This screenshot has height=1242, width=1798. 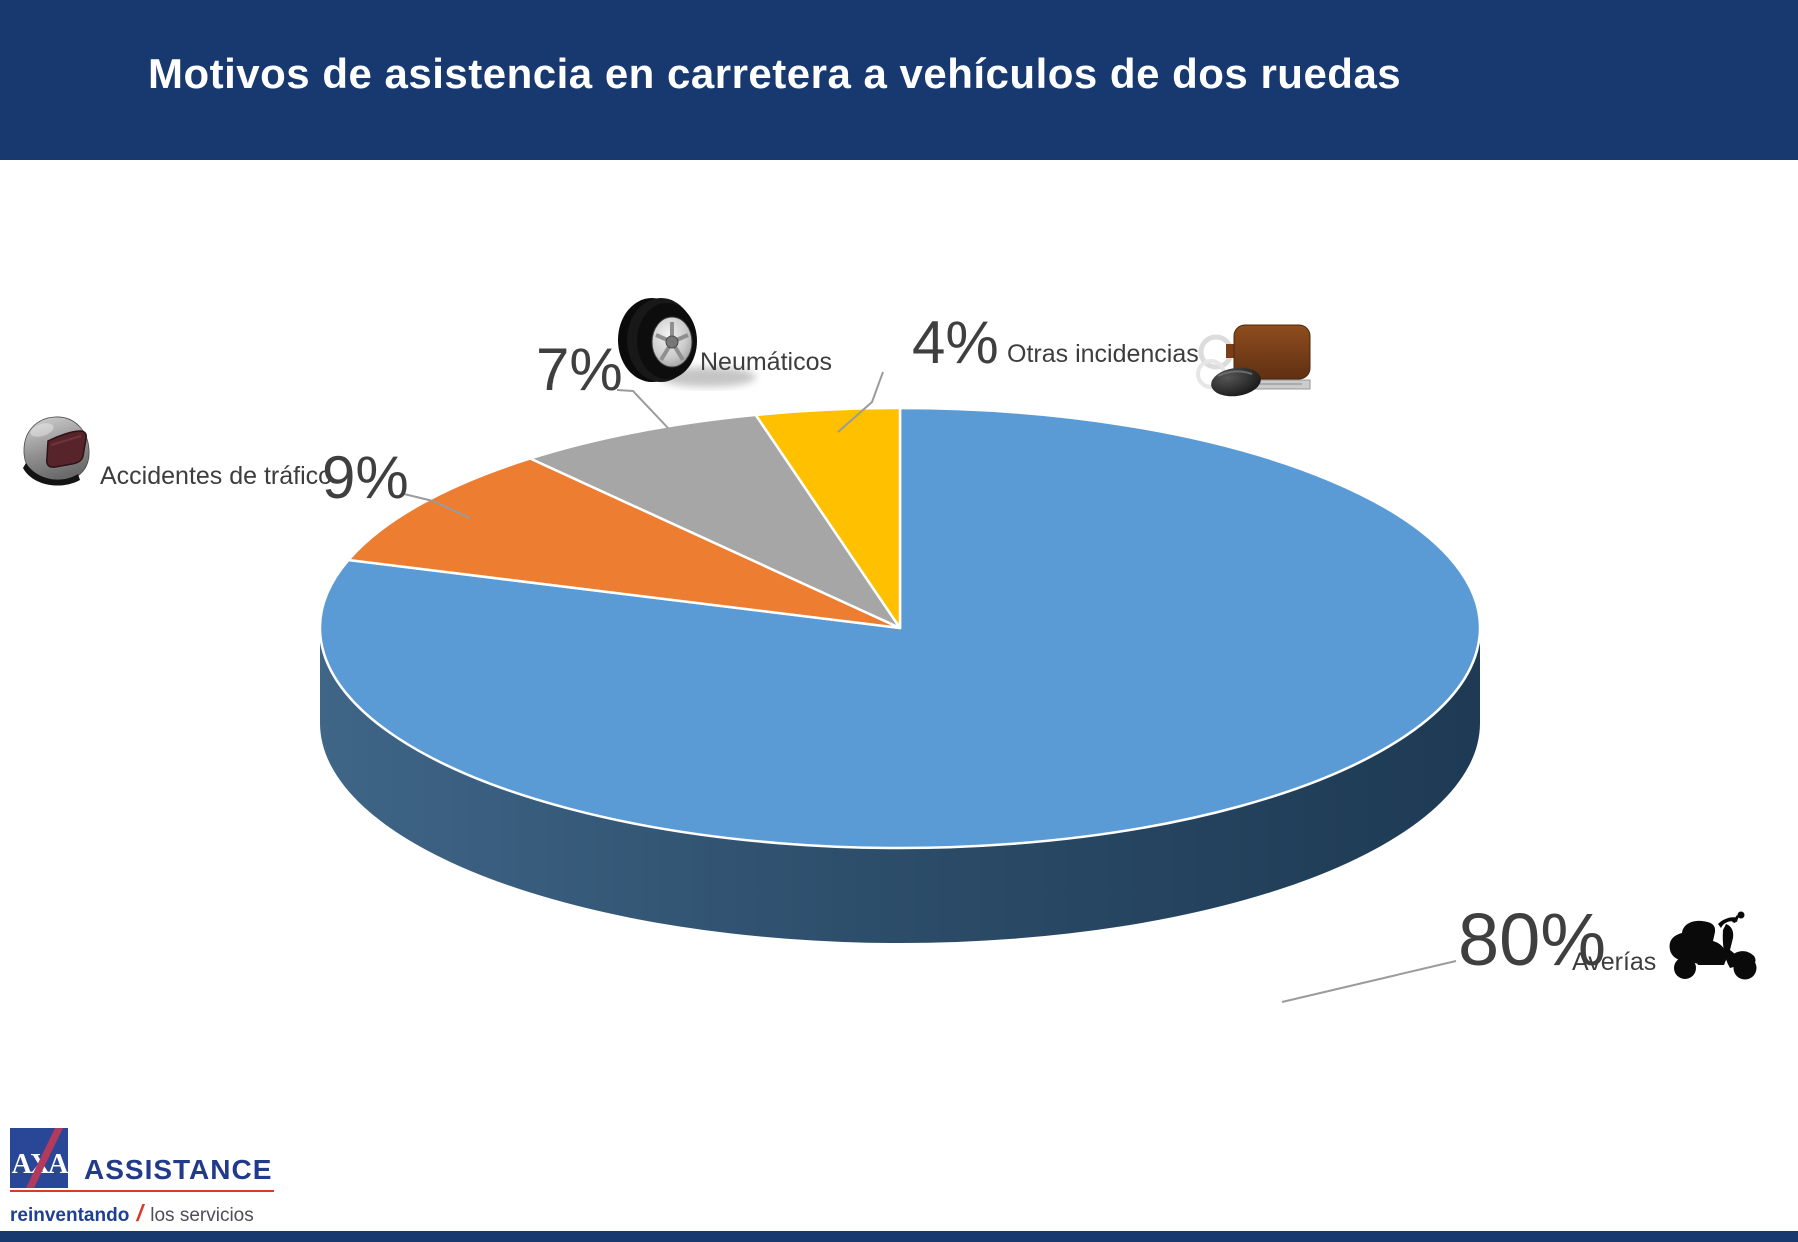 I want to click on callout-pct-neumaticos: 7%, so click(x=579, y=369).